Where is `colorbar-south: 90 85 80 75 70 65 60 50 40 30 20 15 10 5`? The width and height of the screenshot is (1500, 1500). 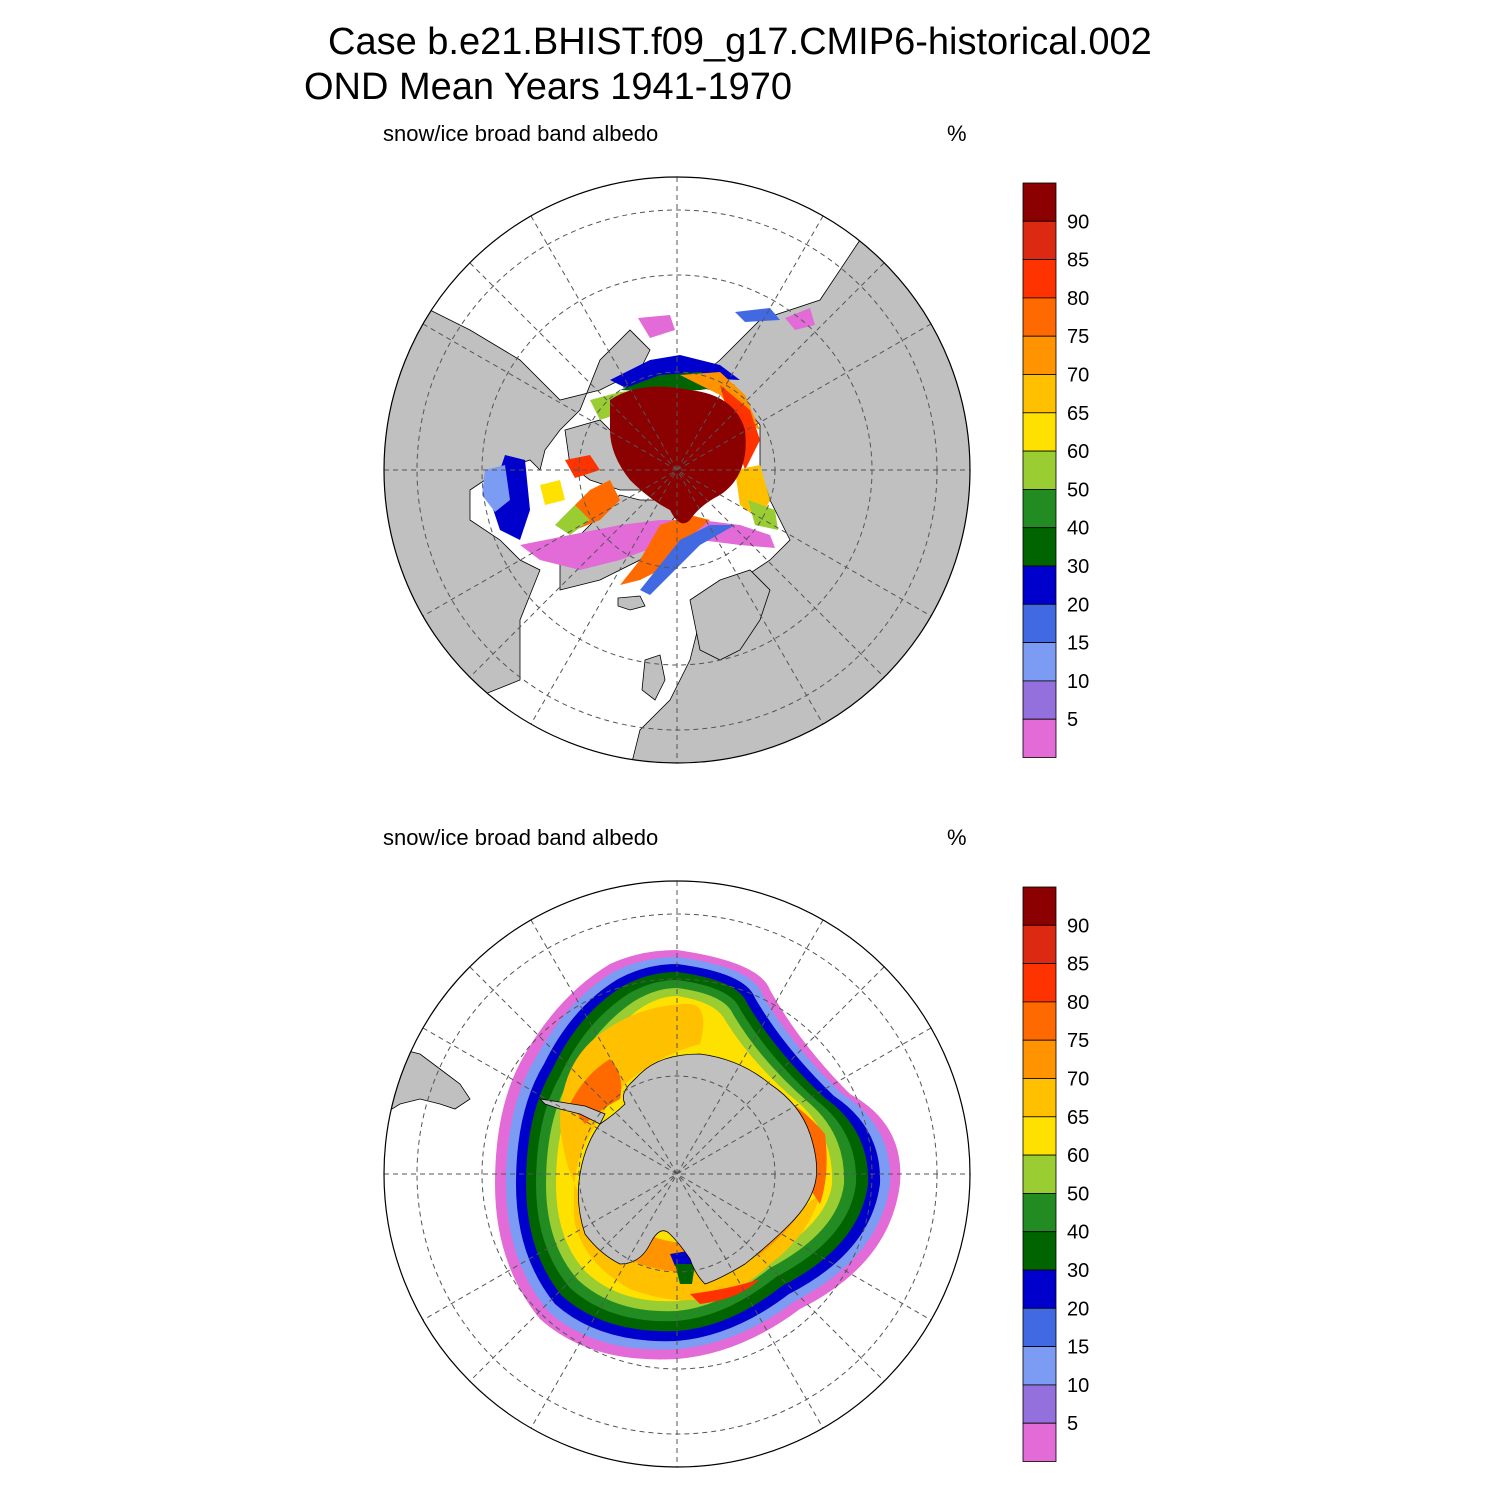 colorbar-south: 90 85 80 75 70 65 60 50 40 30 20 15 10 5 is located at coordinates (1055, 1174).